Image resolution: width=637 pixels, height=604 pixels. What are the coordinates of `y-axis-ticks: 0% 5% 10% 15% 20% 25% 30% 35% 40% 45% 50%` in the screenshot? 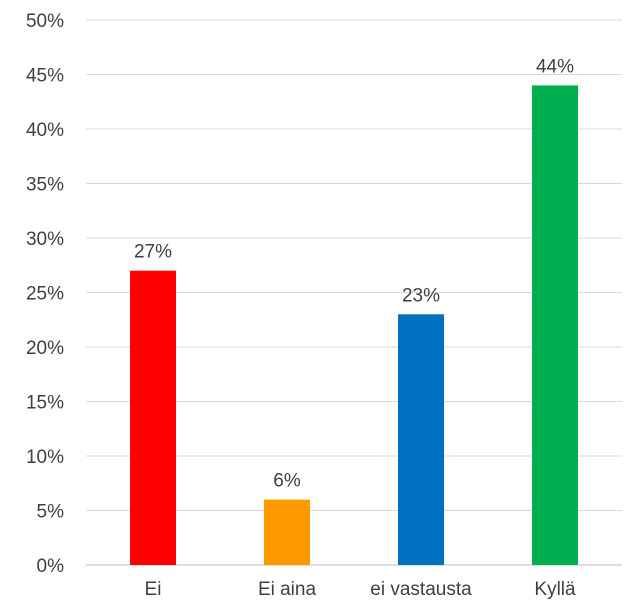 It's located at (45, 294).